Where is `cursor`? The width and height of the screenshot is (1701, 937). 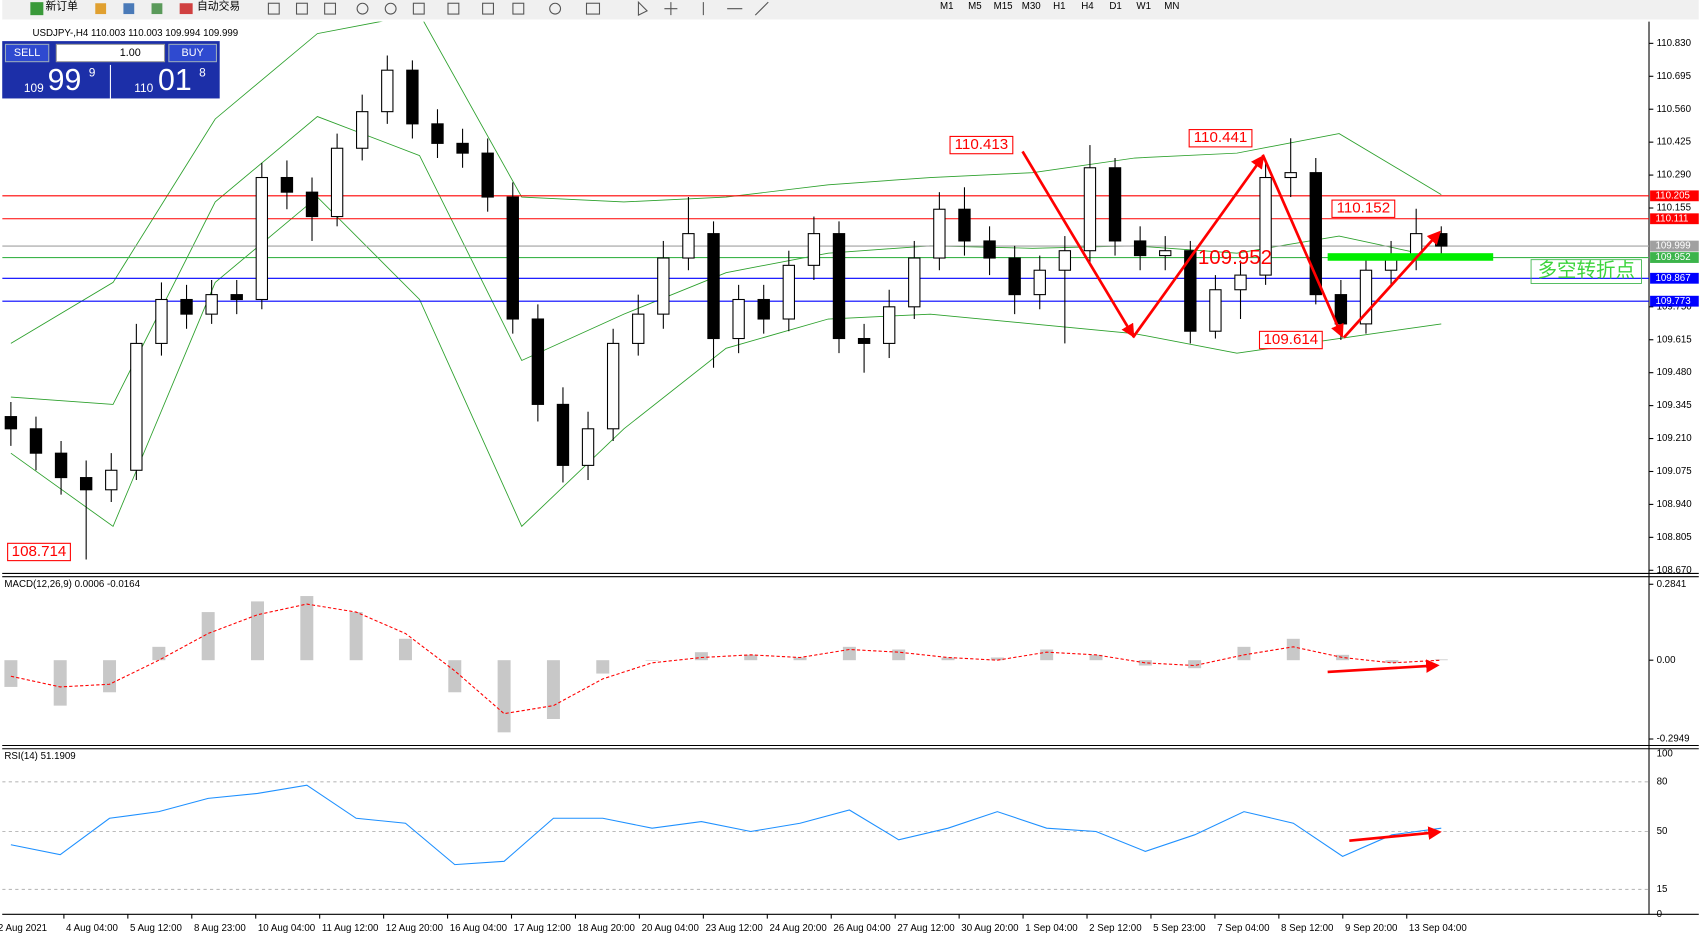 cursor is located at coordinates (642, 8).